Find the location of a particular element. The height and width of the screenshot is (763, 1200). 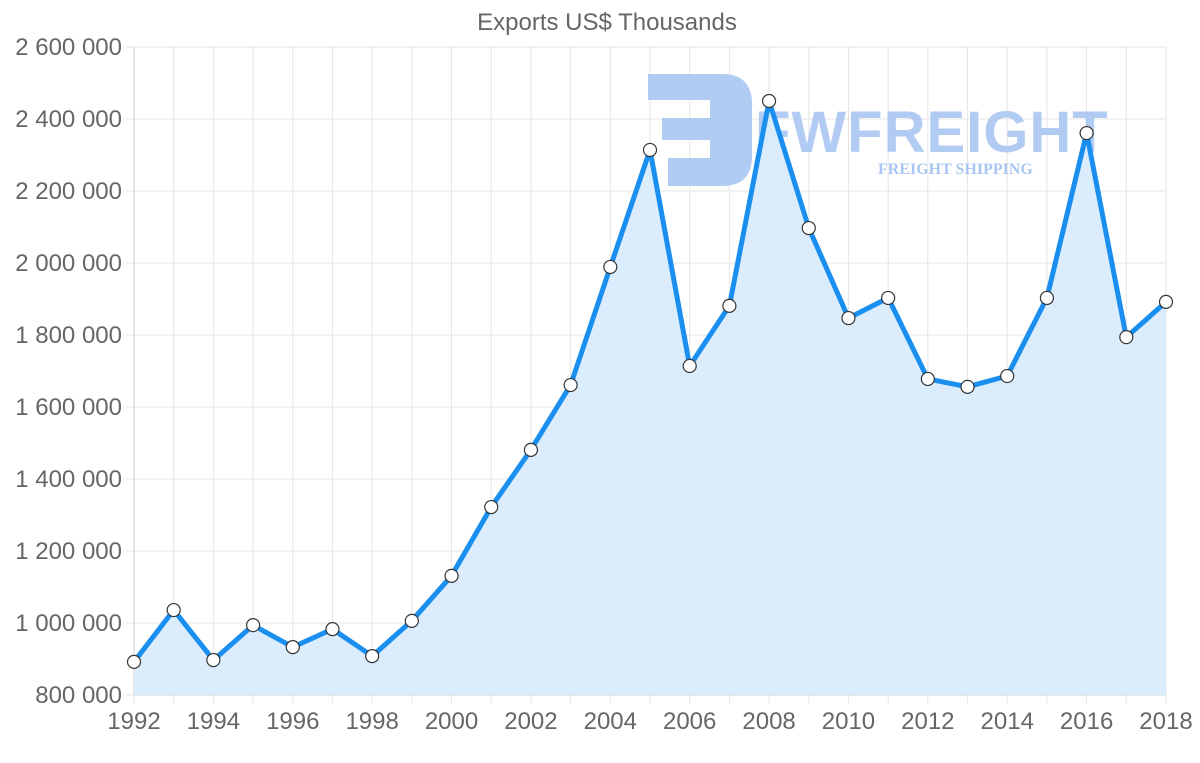

x-tick-label: 1992 is located at coordinates (133, 721).